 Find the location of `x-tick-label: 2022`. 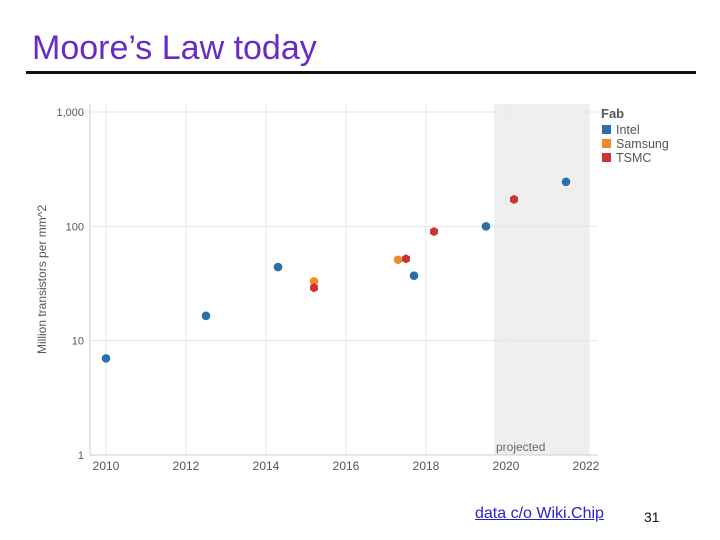

x-tick-label: 2022 is located at coordinates (586, 466).